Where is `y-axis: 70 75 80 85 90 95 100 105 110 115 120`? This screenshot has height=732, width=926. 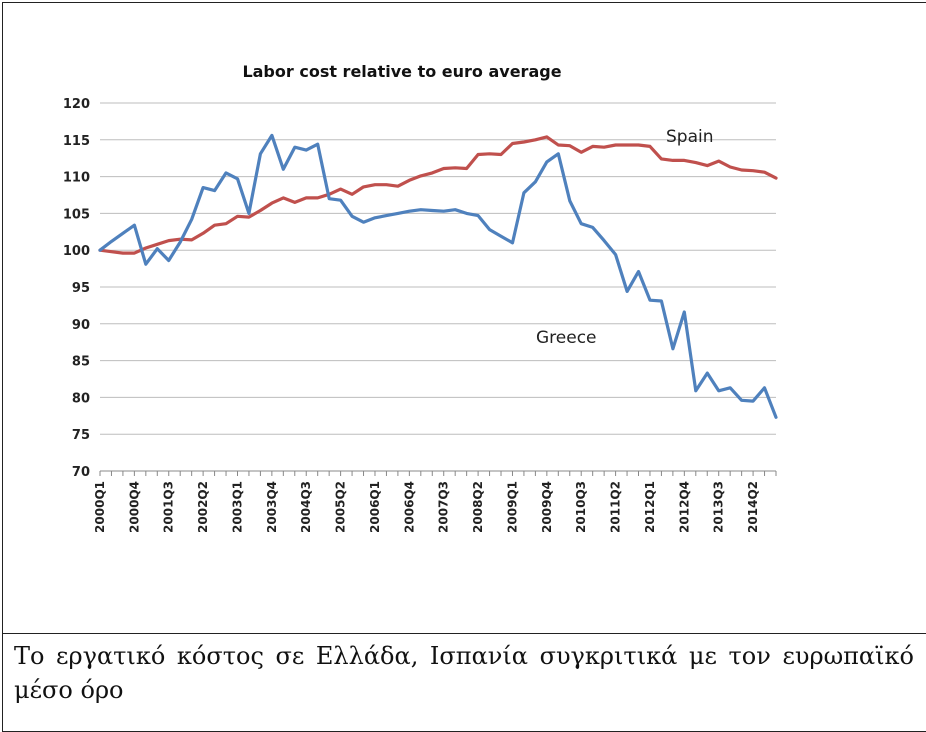
y-axis: 70 75 80 85 90 95 100 105 110 115 120 is located at coordinates (76, 288).